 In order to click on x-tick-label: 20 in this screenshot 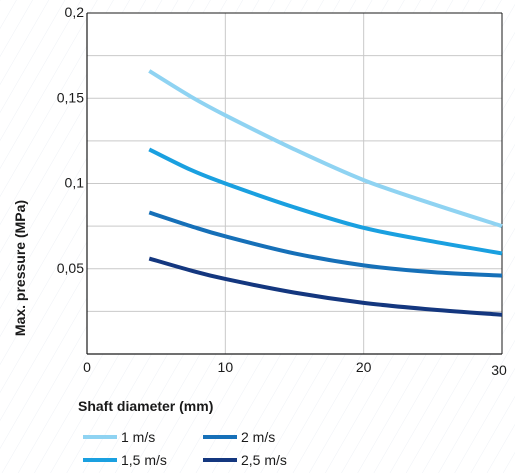, I will do `click(364, 367)`.